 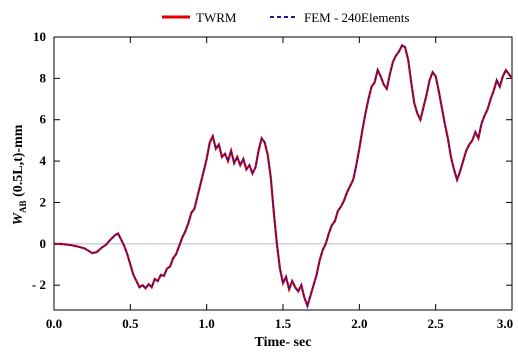 I want to click on y-tick-label: - 2, so click(x=39, y=284).